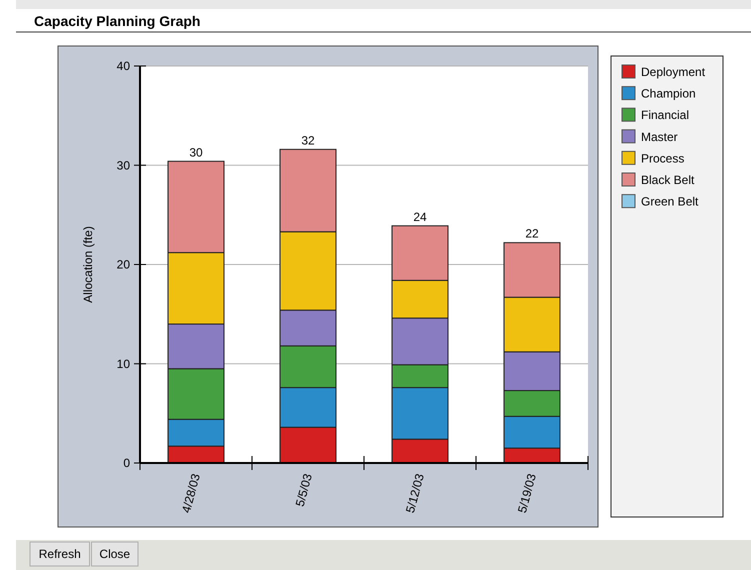  What do you see at coordinates (123, 363) in the screenshot?
I see `y-tick-label: 10` at bounding box center [123, 363].